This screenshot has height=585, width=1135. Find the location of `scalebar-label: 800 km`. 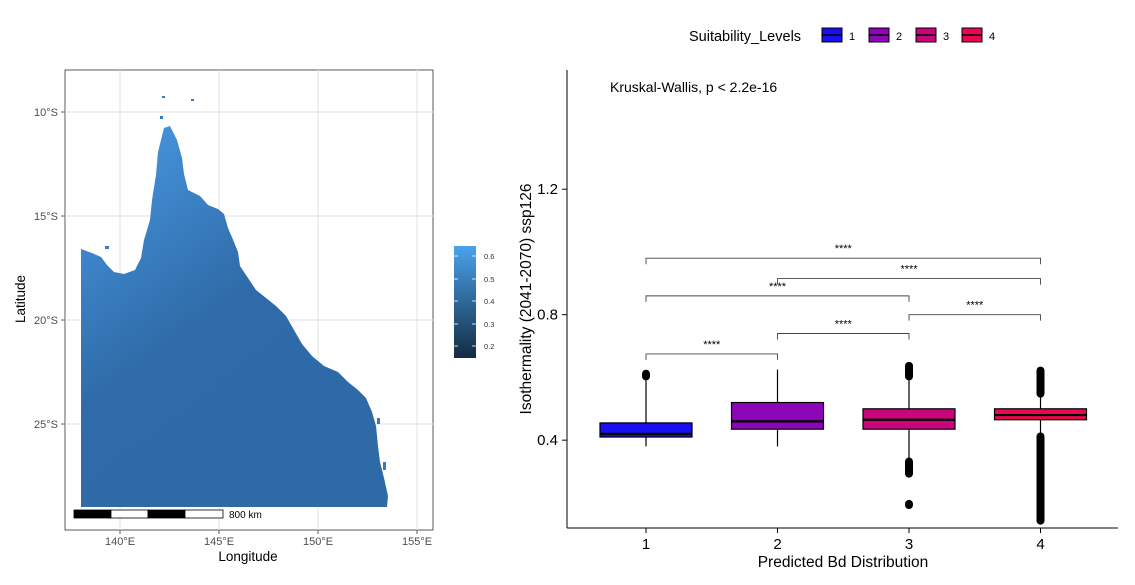

scalebar-label: 800 km is located at coordinates (245, 515).